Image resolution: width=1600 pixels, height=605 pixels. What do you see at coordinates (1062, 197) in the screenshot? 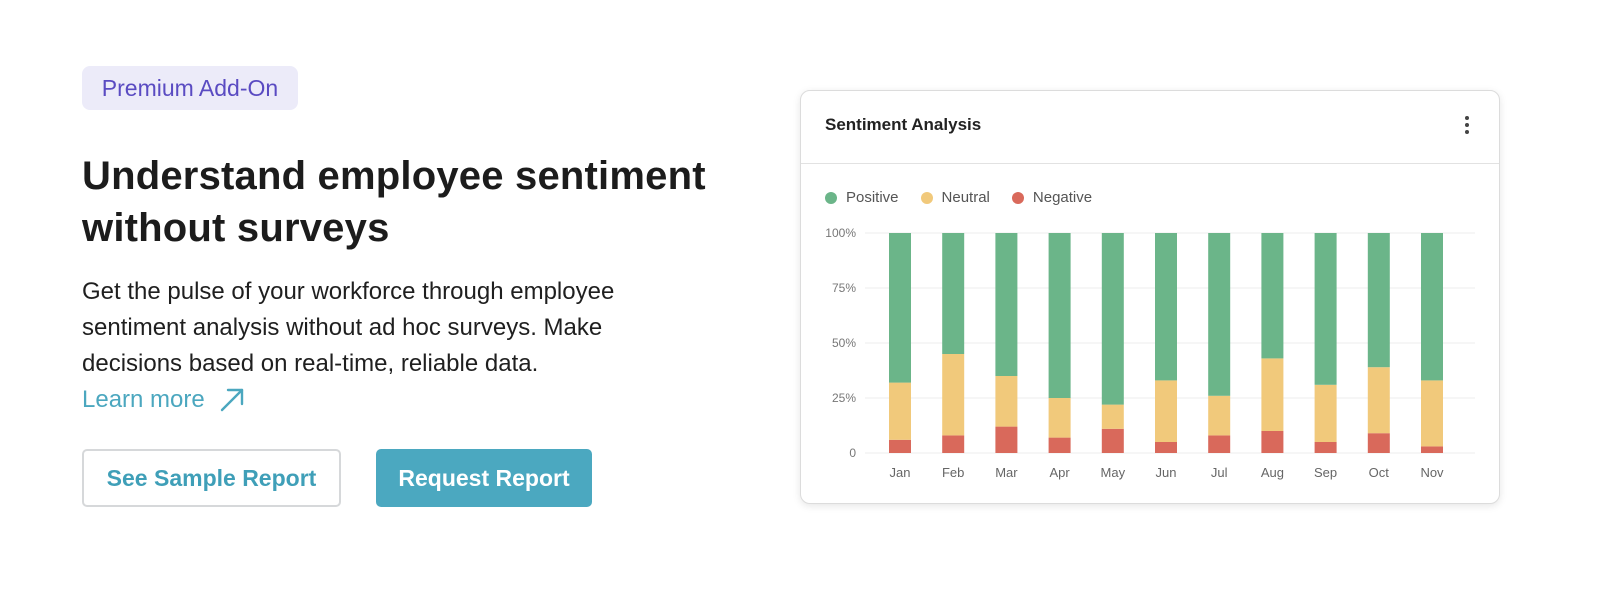
I see `legend-label-negative: Negative` at bounding box center [1062, 197].